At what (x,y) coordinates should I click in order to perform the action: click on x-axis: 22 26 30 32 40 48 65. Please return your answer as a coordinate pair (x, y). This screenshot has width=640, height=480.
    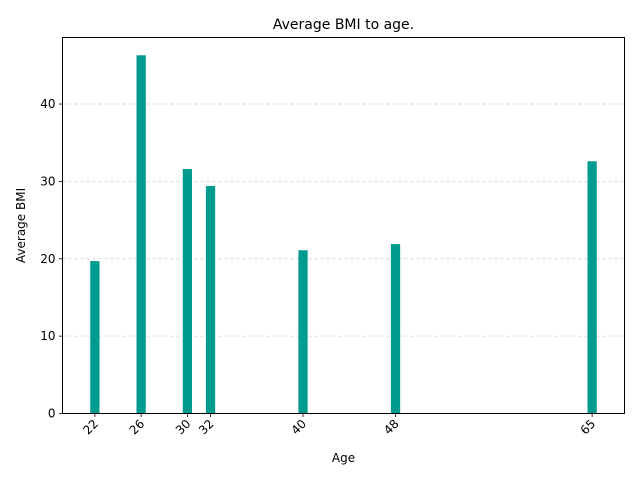
    Looking at the image, I should click on (339, 425).